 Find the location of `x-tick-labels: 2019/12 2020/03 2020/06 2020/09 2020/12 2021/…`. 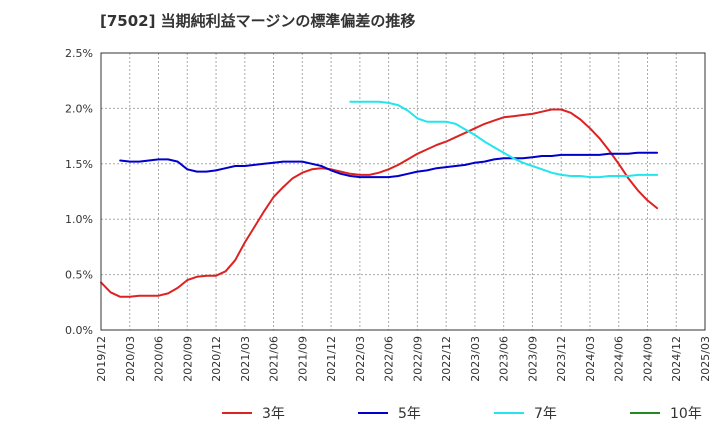

x-tick-labels: 2019/12 2020/03 2020/06 2020/09 2020/12 2021/… is located at coordinates (403, 359).